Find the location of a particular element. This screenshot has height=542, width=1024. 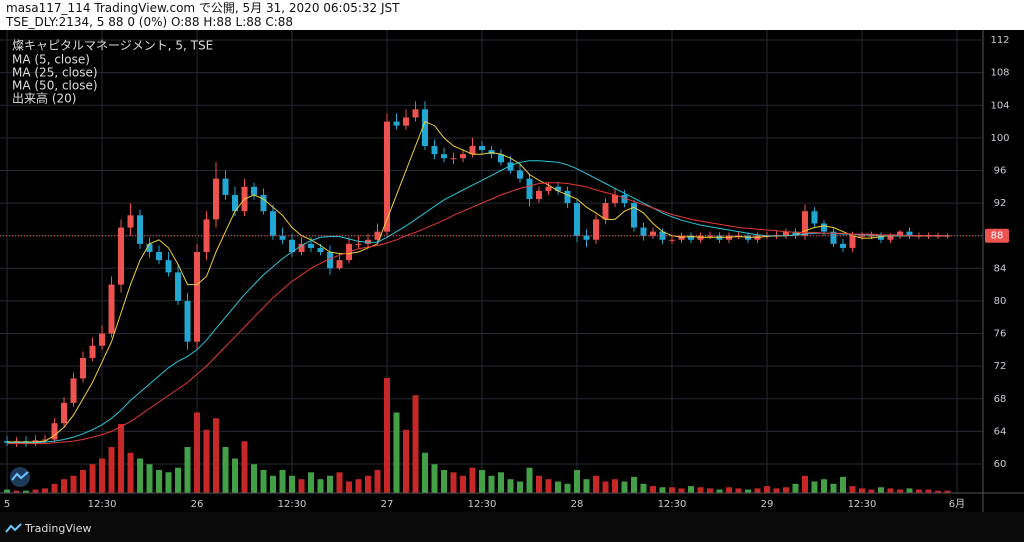

y-tick-label: 60 is located at coordinates (1000, 464).